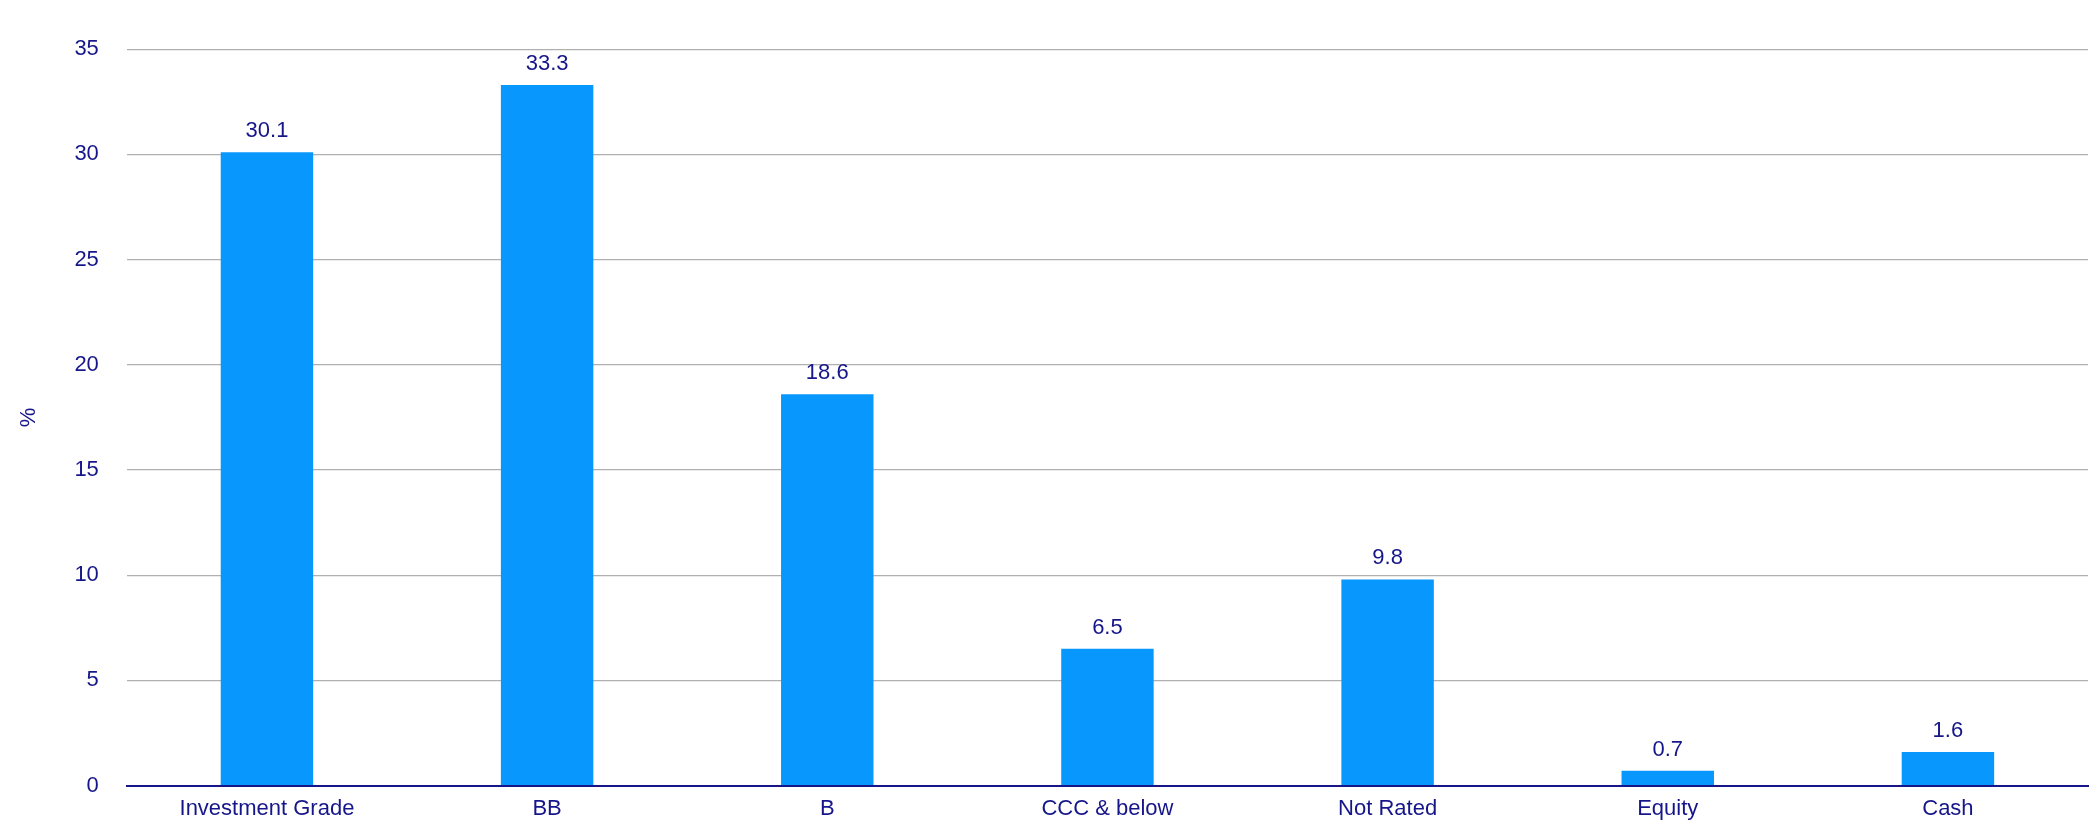  I want to click on y-tick-label: 15, so click(86, 469).